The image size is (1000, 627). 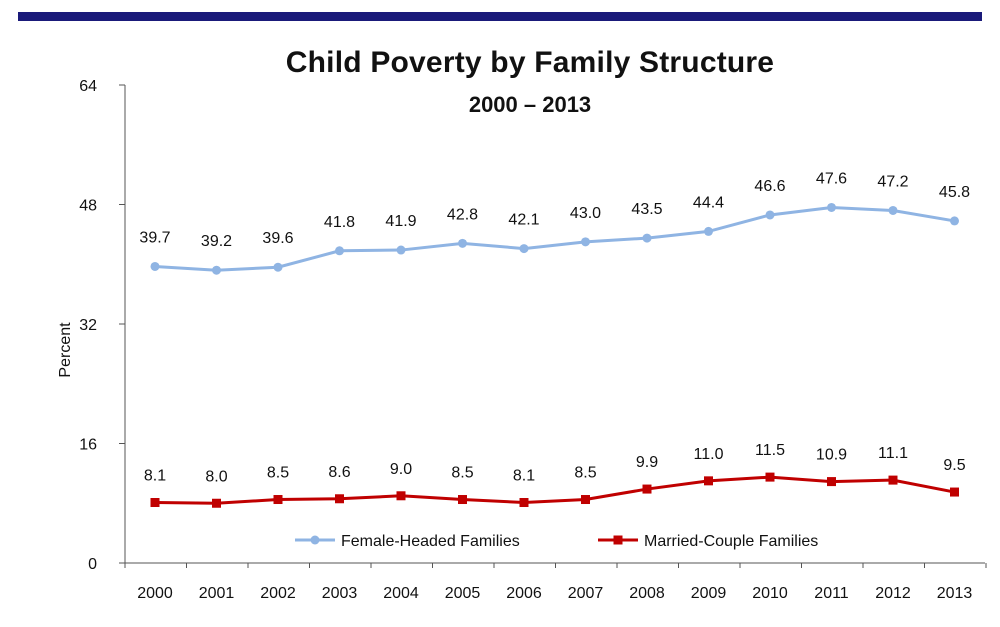 What do you see at coordinates (339, 222) in the screenshot?
I see `data-label: 41.8` at bounding box center [339, 222].